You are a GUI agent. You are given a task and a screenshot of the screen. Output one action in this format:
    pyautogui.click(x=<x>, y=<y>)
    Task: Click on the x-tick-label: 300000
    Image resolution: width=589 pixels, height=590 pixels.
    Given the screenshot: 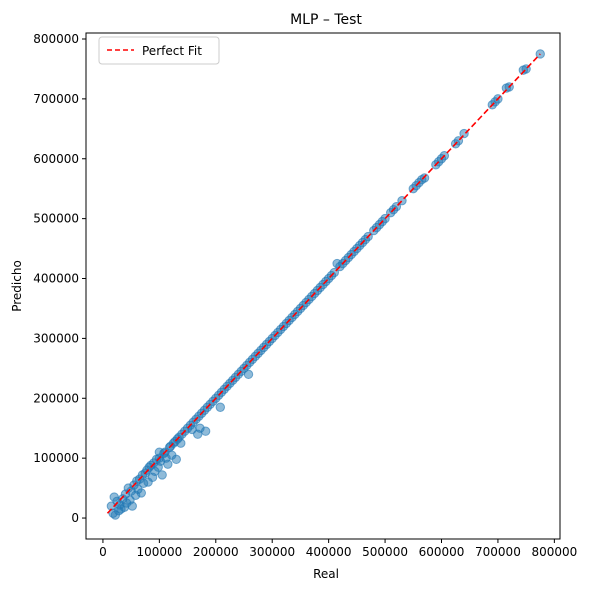 What is the action you would take?
    pyautogui.click(x=272, y=552)
    